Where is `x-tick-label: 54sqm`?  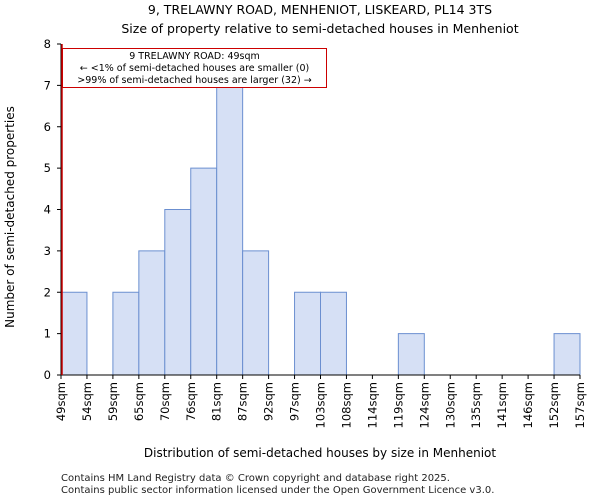 x-tick-label: 54sqm is located at coordinates (87, 401).